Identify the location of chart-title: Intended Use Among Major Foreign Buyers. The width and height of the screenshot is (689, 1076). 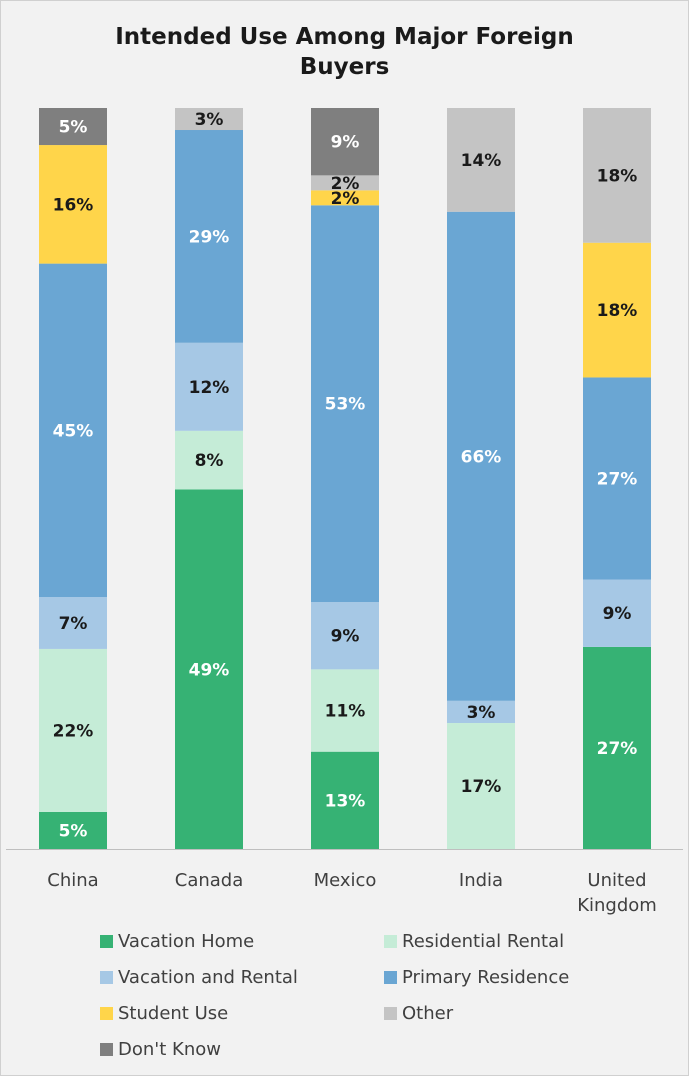
(344, 52).